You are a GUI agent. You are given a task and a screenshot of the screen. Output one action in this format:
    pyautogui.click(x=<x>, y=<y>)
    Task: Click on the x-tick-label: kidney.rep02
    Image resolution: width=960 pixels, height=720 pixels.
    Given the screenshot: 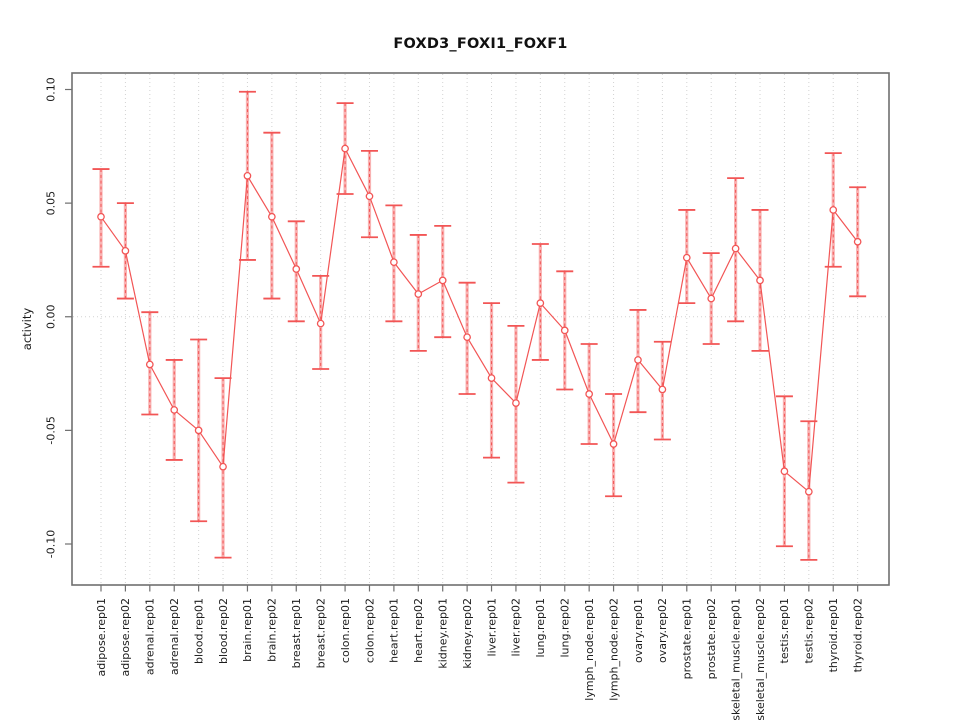 What is the action you would take?
    pyautogui.click(x=467, y=633)
    